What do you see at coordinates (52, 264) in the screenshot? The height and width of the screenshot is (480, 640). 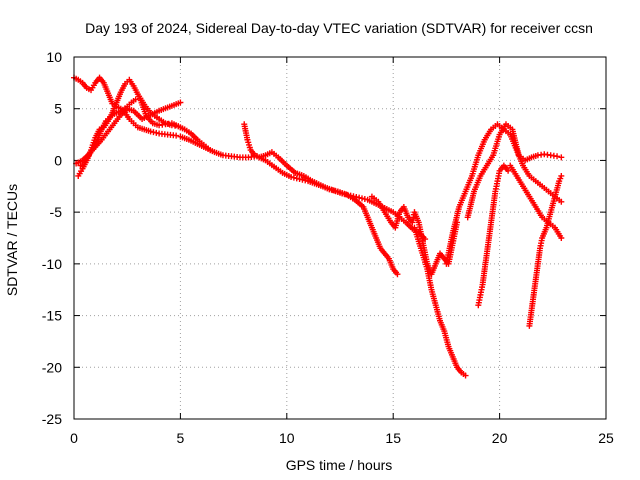 I see `y-tick-label: -10` at bounding box center [52, 264].